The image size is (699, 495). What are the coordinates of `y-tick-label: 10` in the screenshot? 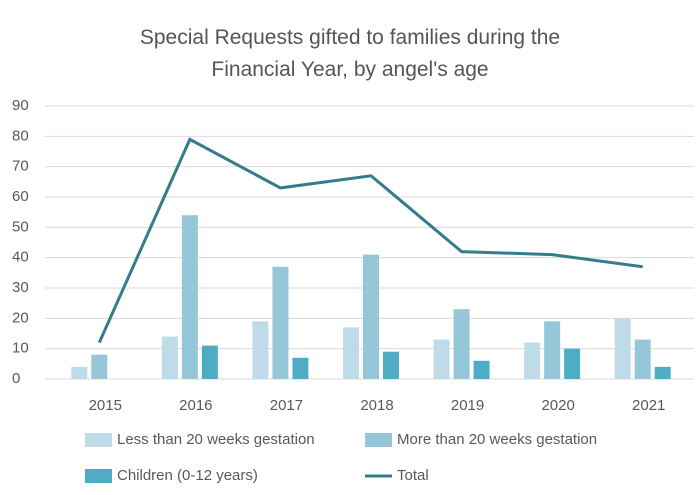 It's located at (20, 348).